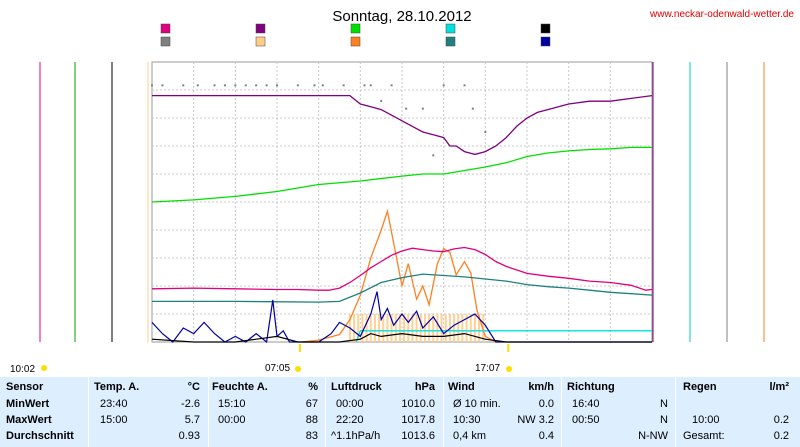 The width and height of the screenshot is (800, 447). What do you see at coordinates (44, 368) in the screenshot?
I see `sun-icon` at bounding box center [44, 368].